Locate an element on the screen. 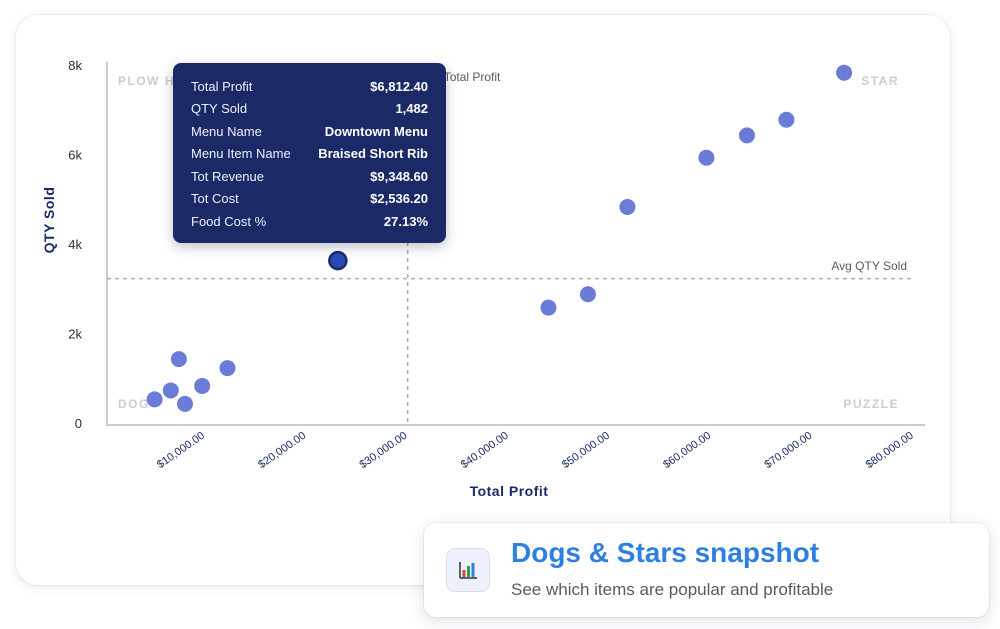 The height and width of the screenshot is (629, 1000). y-tick-label: 2k is located at coordinates (75, 334).